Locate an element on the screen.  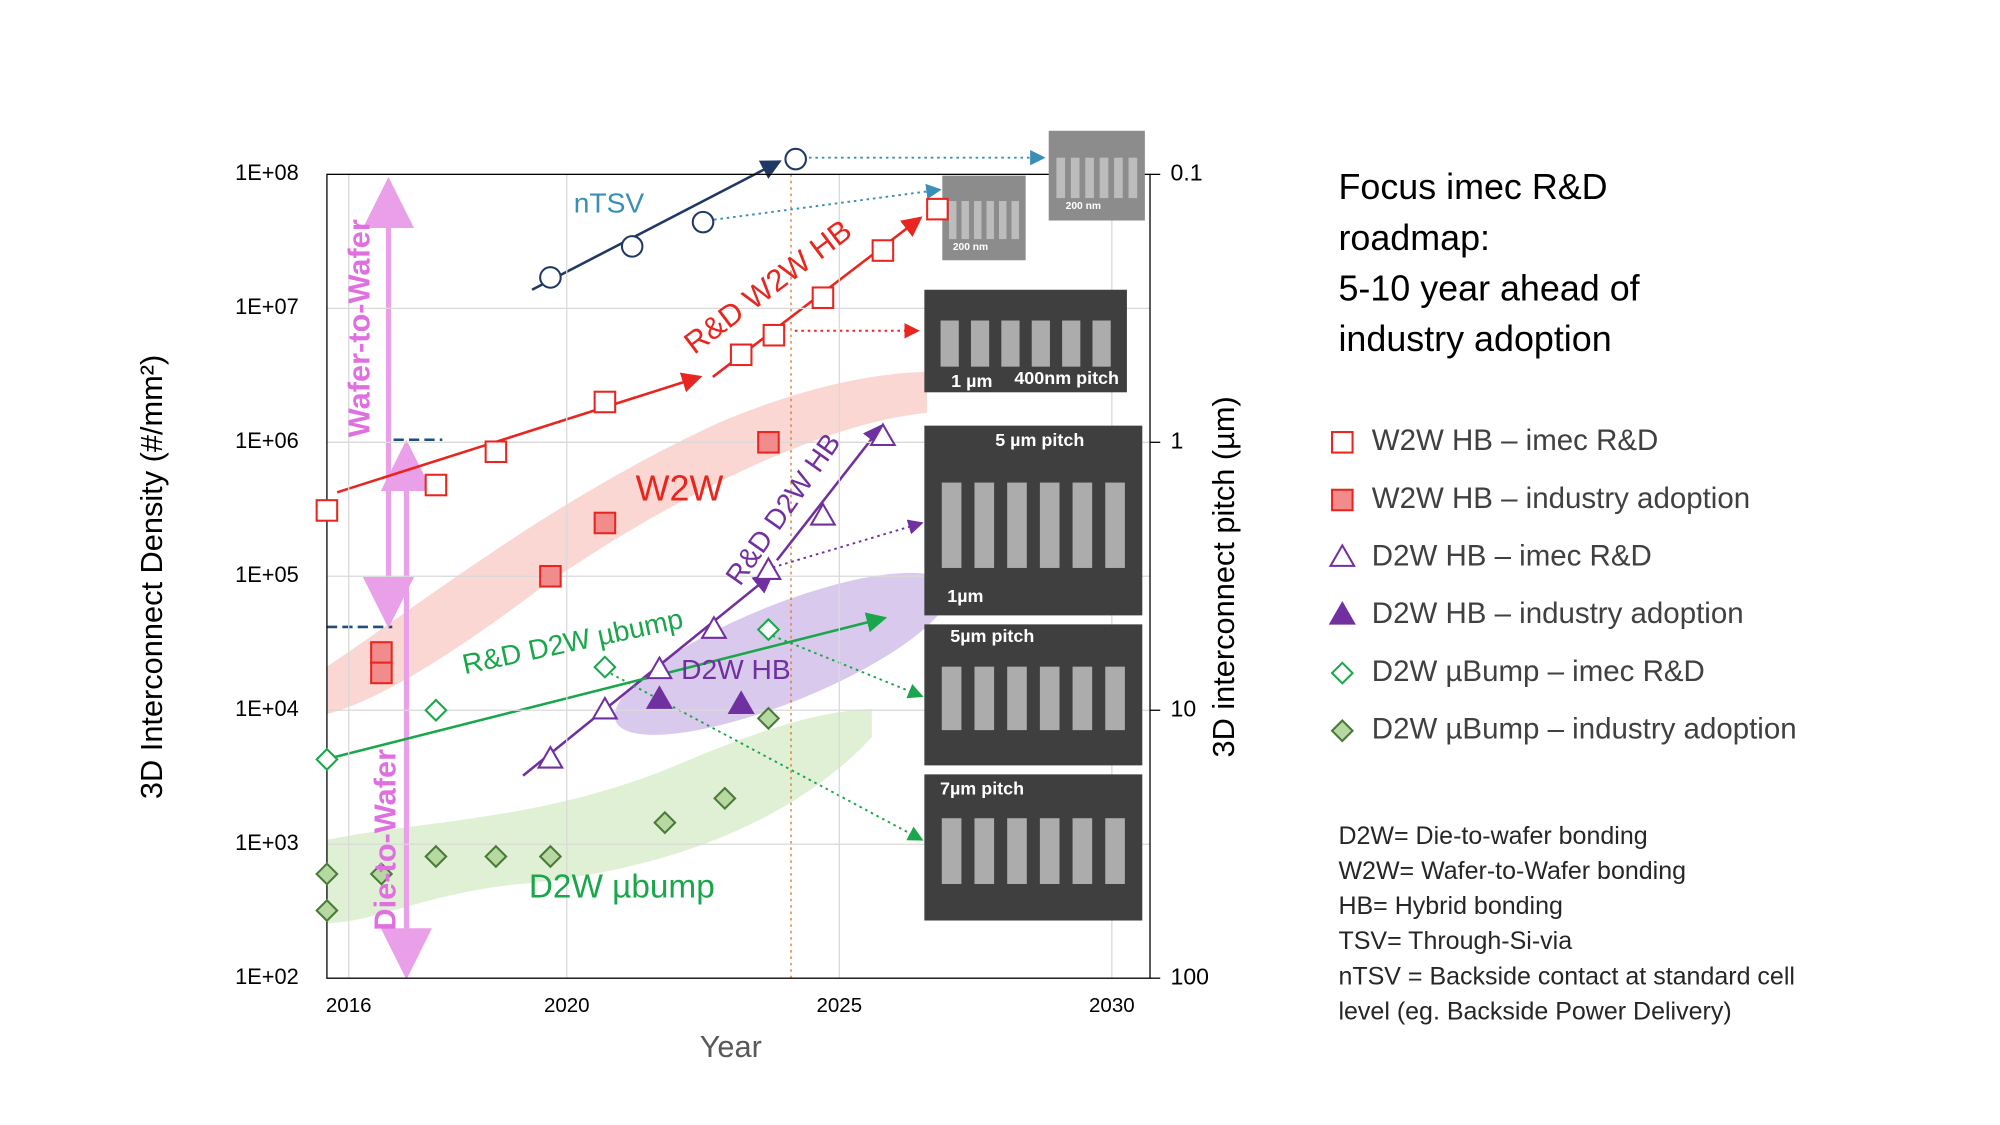
x-tick-label: 2016 is located at coordinates (349, 1005).